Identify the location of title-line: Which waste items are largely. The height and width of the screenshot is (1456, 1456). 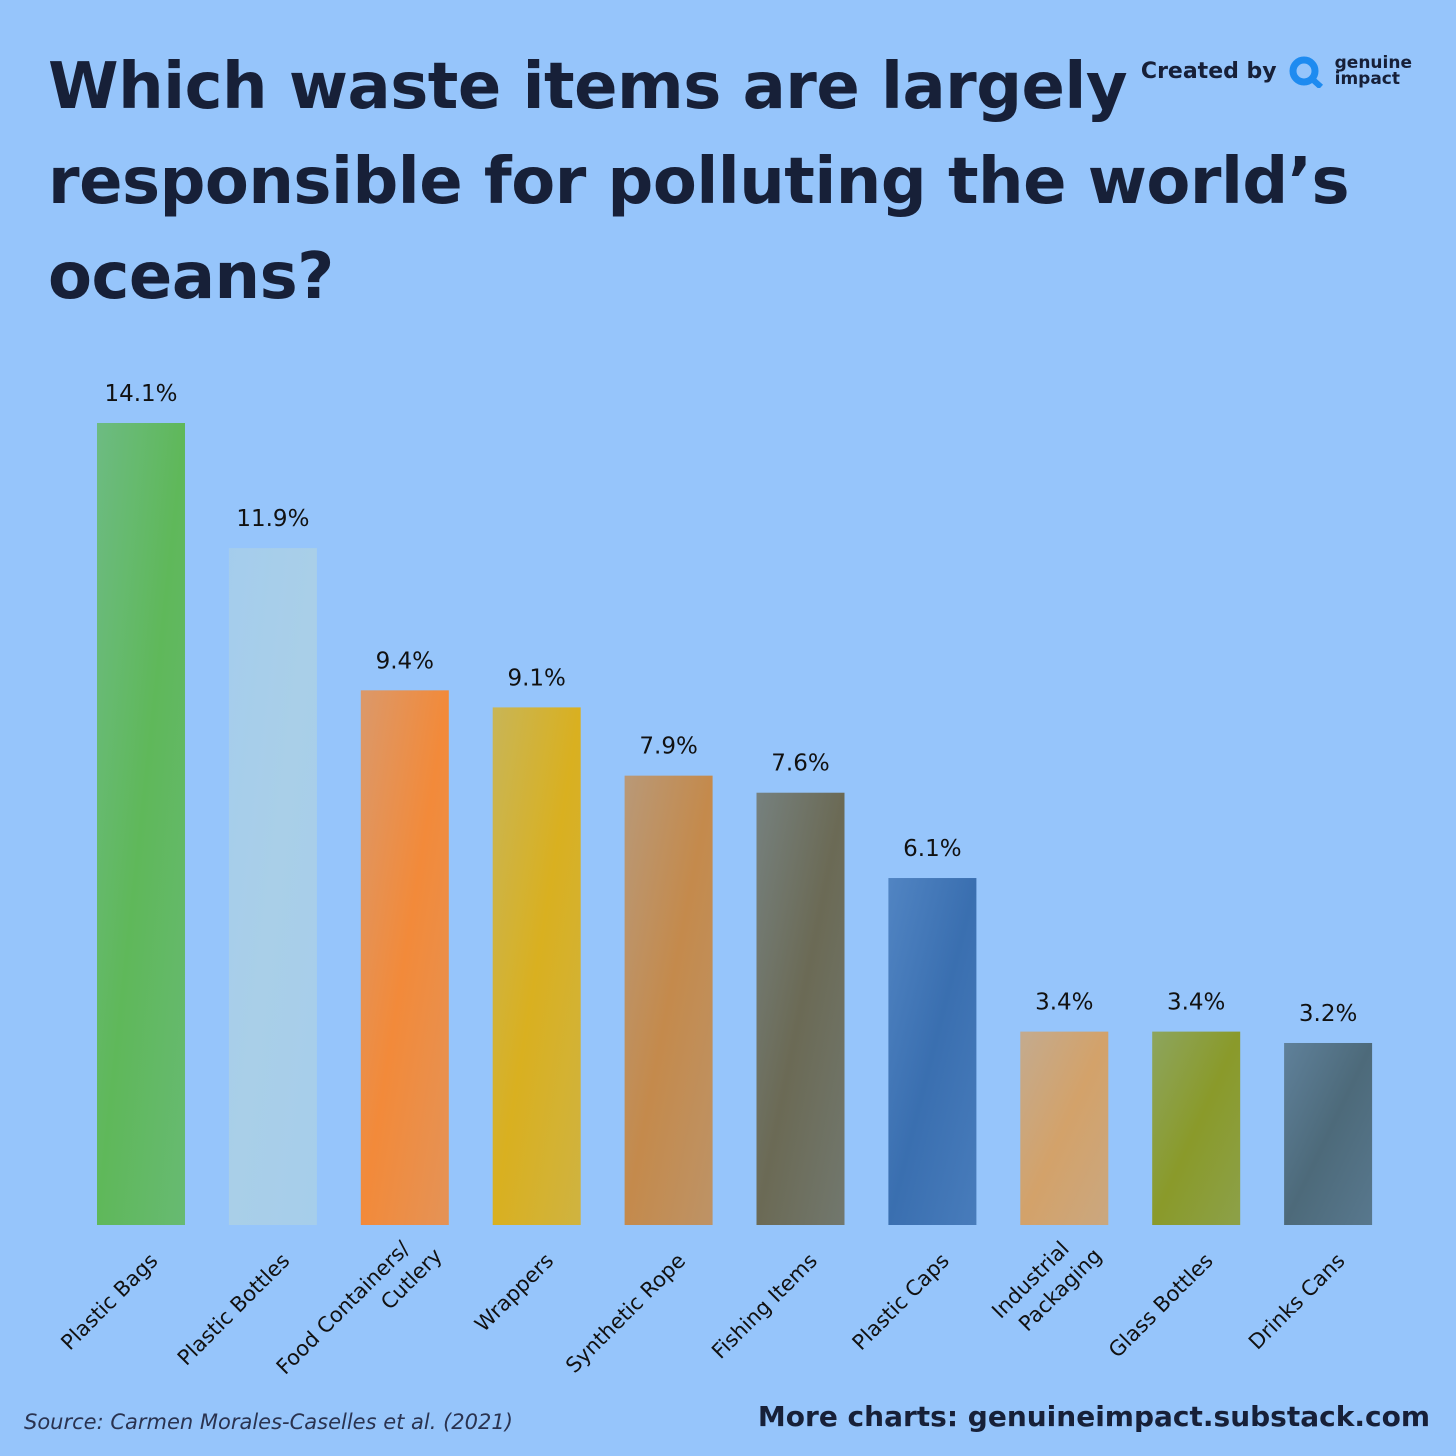
(588, 87).